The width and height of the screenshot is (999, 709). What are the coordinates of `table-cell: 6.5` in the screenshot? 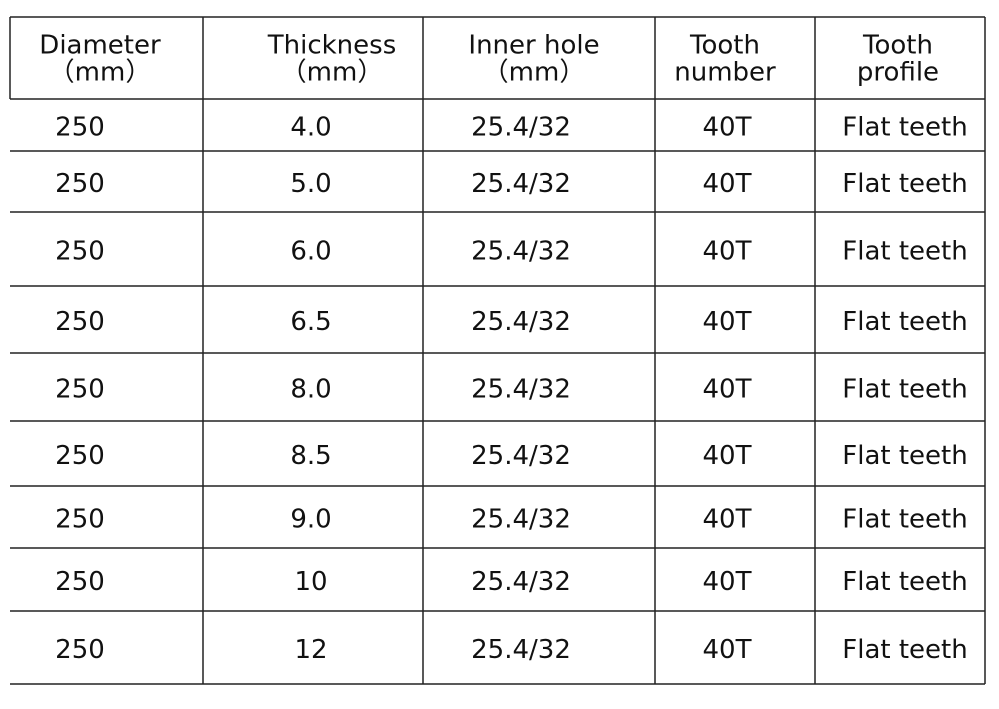 It's located at (310, 322).